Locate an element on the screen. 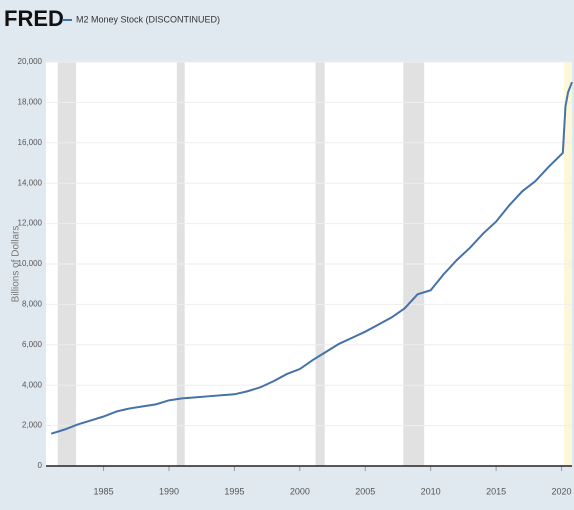 Image resolution: width=574 pixels, height=510 pixels. y-tick-label: 4,000 is located at coordinates (32, 384).